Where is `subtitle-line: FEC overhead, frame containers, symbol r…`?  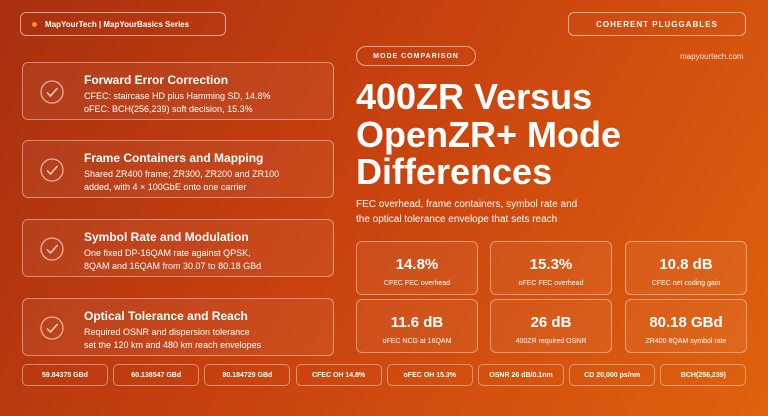
subtitle-line: FEC overhead, frame containers, symbol r… is located at coordinates (467, 204).